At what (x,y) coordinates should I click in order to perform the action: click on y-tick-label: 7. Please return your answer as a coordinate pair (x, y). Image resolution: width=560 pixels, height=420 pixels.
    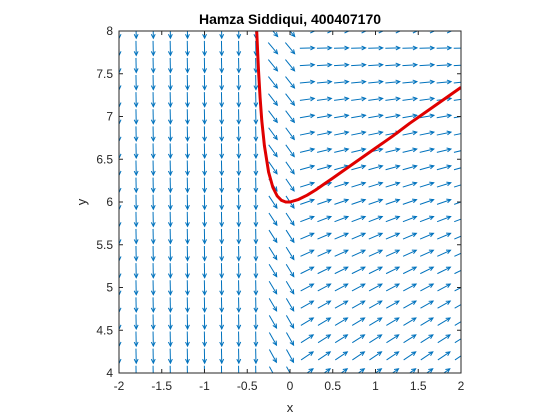
    Looking at the image, I should click on (109, 117).